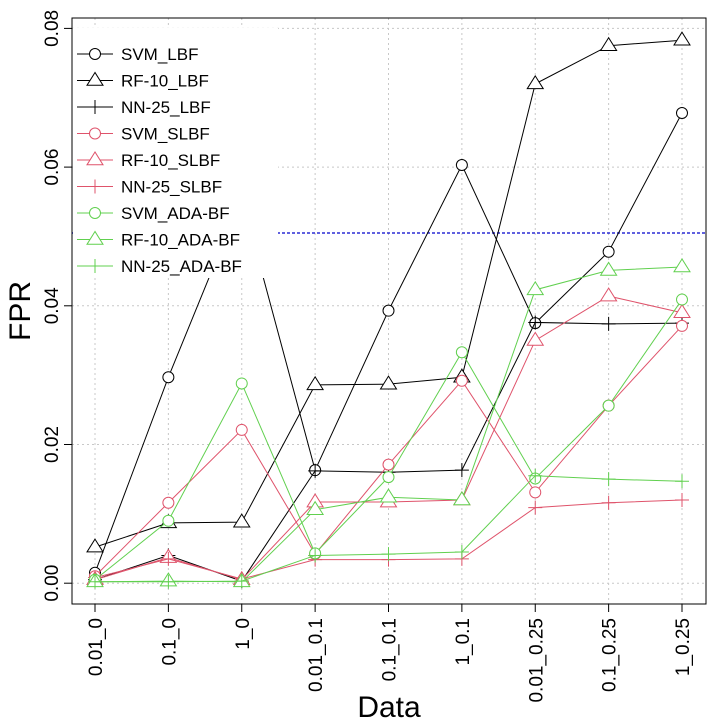 The image size is (720, 720). Describe the element at coordinates (95, 158) in the screenshot. I see `legend-marker-rf-10-slbf` at that location.